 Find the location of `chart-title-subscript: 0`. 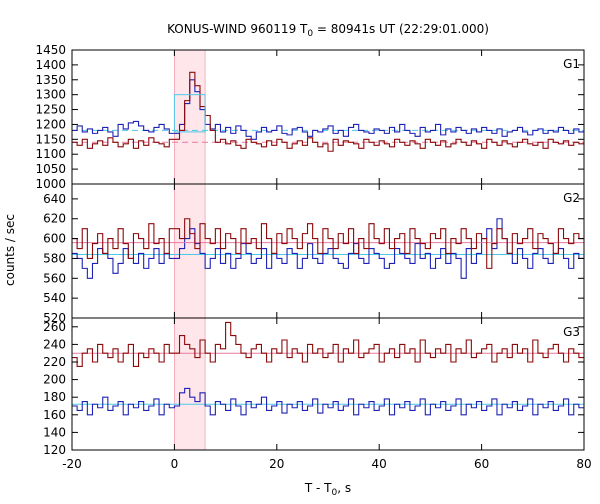

chart-title-subscript: 0 is located at coordinates (310, 34).